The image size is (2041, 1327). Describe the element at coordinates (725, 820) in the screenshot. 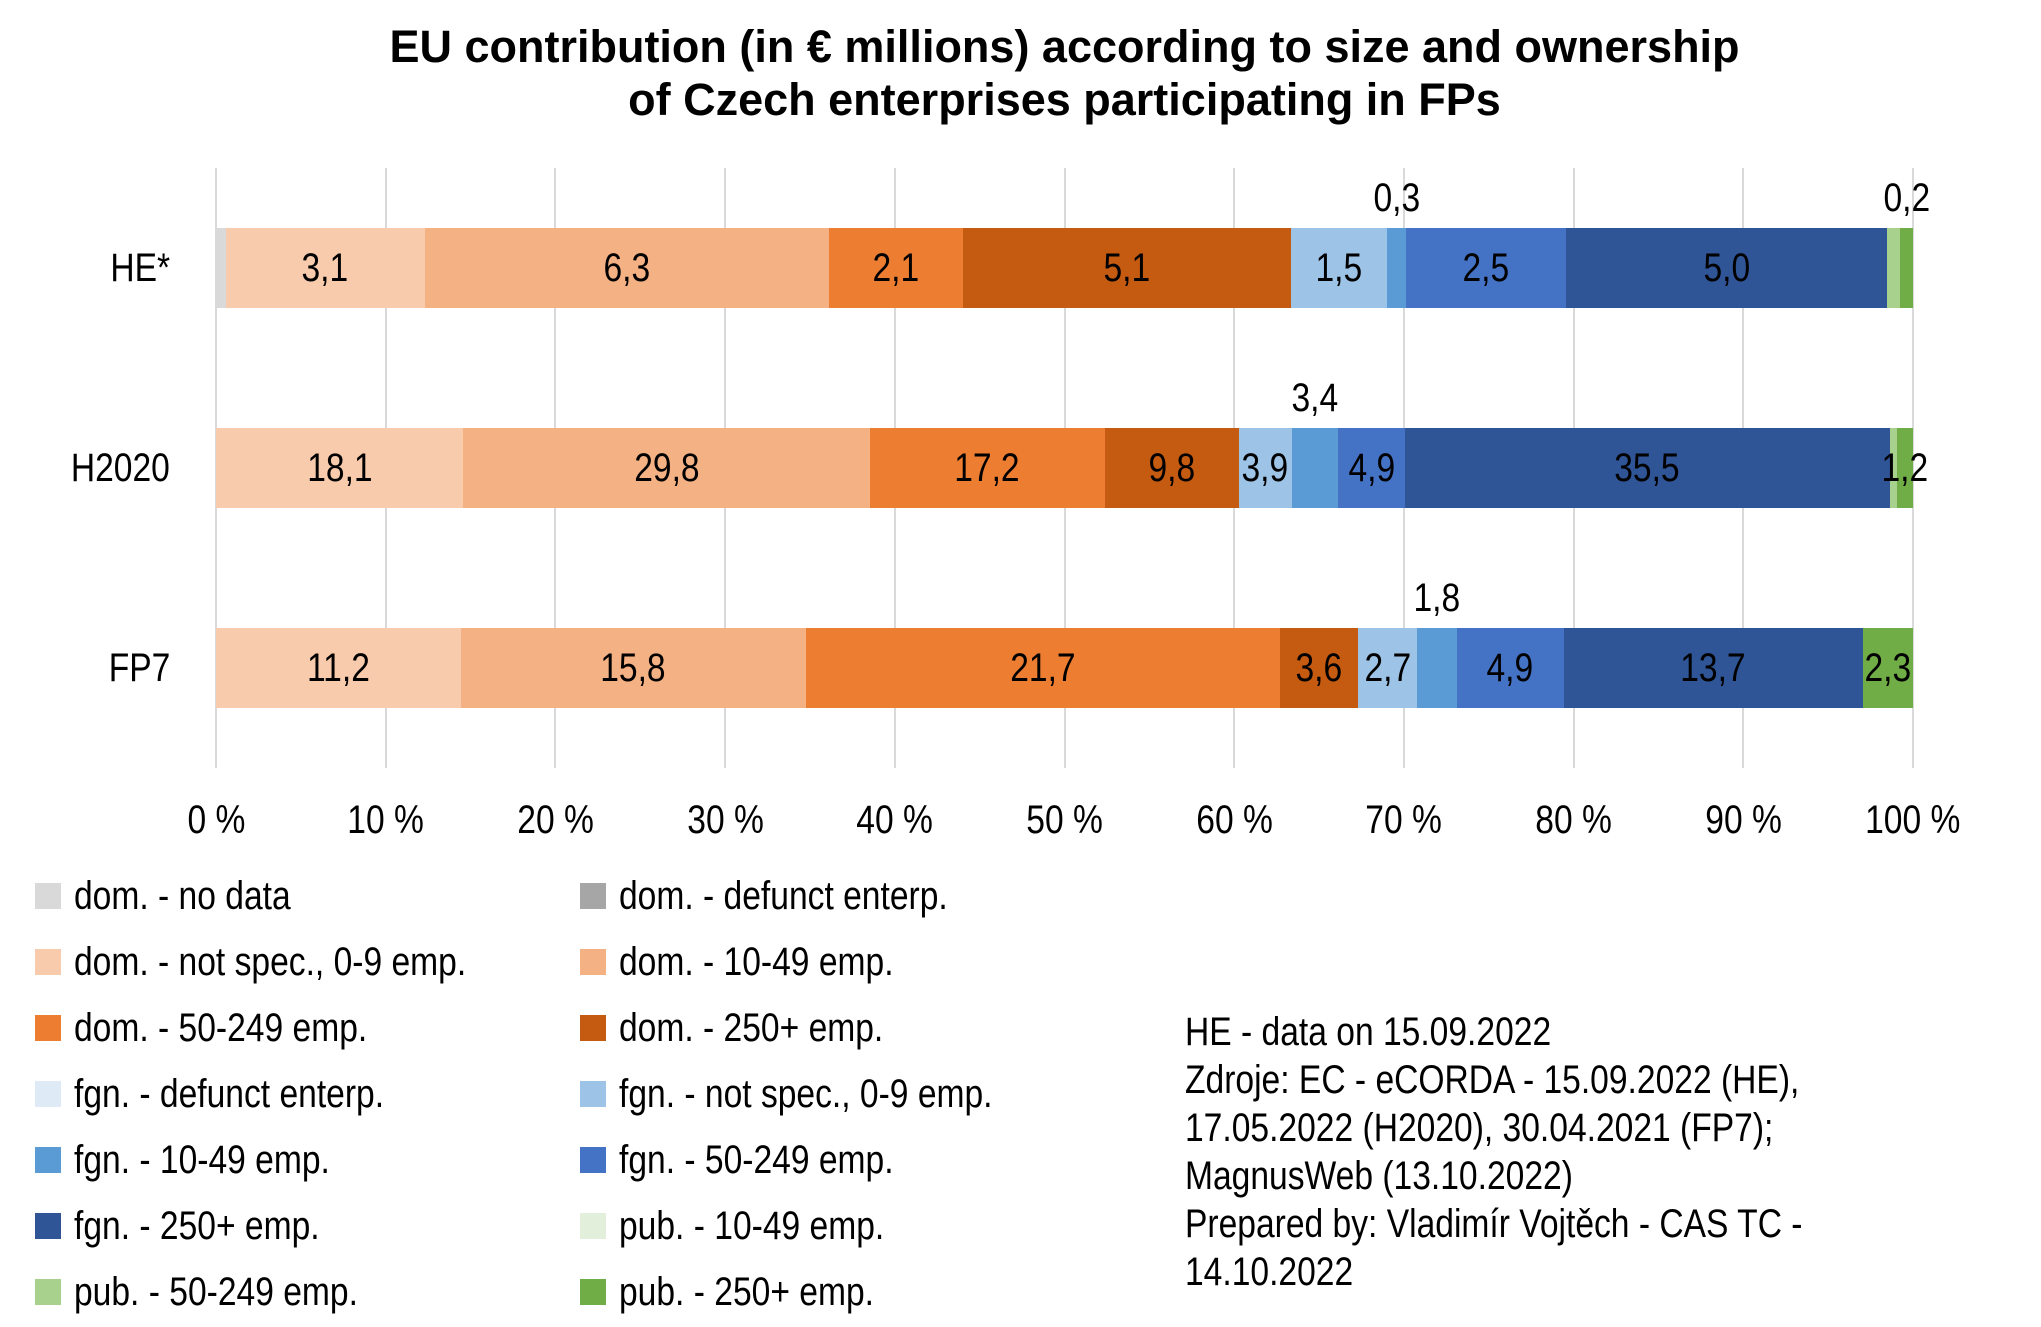

I see `x-tick-text: 30 %` at that location.